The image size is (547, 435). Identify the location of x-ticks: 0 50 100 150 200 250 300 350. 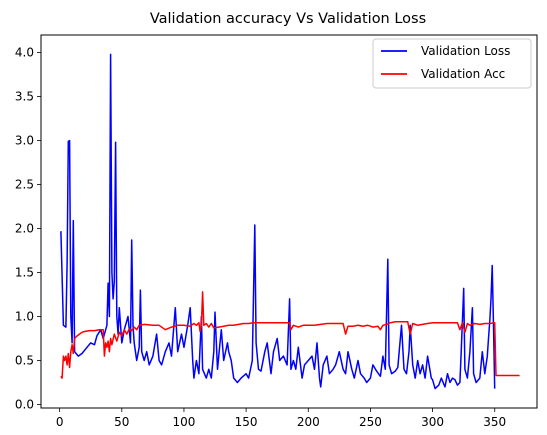
(281, 418).